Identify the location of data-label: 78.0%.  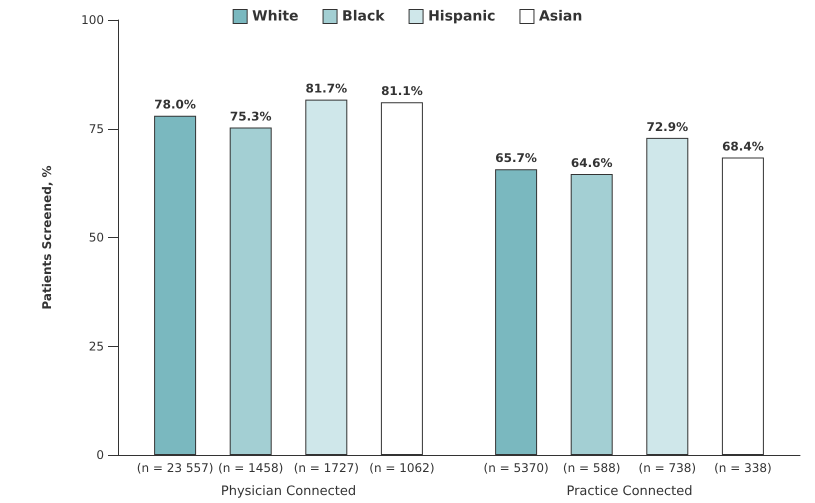
(175, 105).